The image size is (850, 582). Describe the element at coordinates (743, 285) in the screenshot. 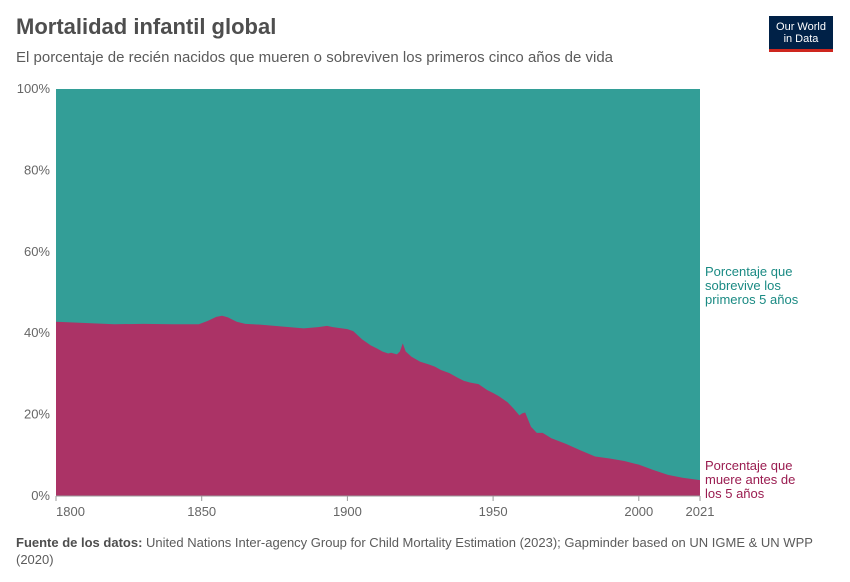

I see `legend-label-survive-line: sobrevive los` at that location.